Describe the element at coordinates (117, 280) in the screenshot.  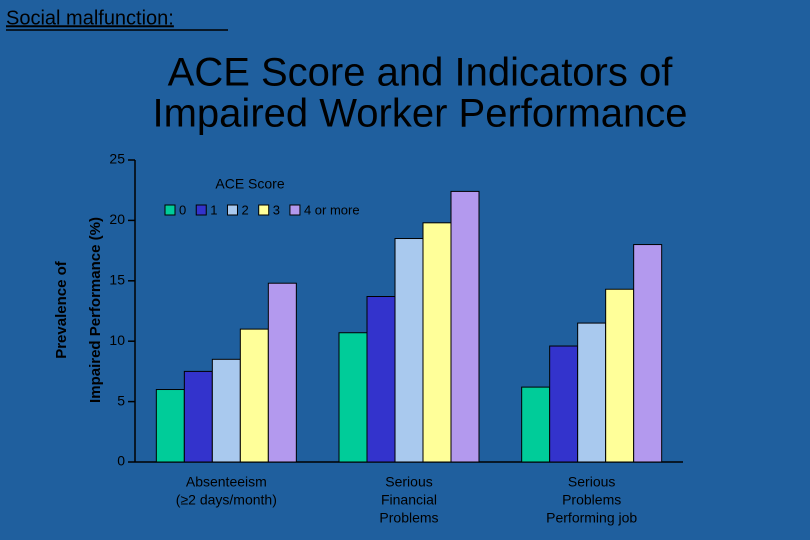
I see `y-tick-label: 15` at that location.